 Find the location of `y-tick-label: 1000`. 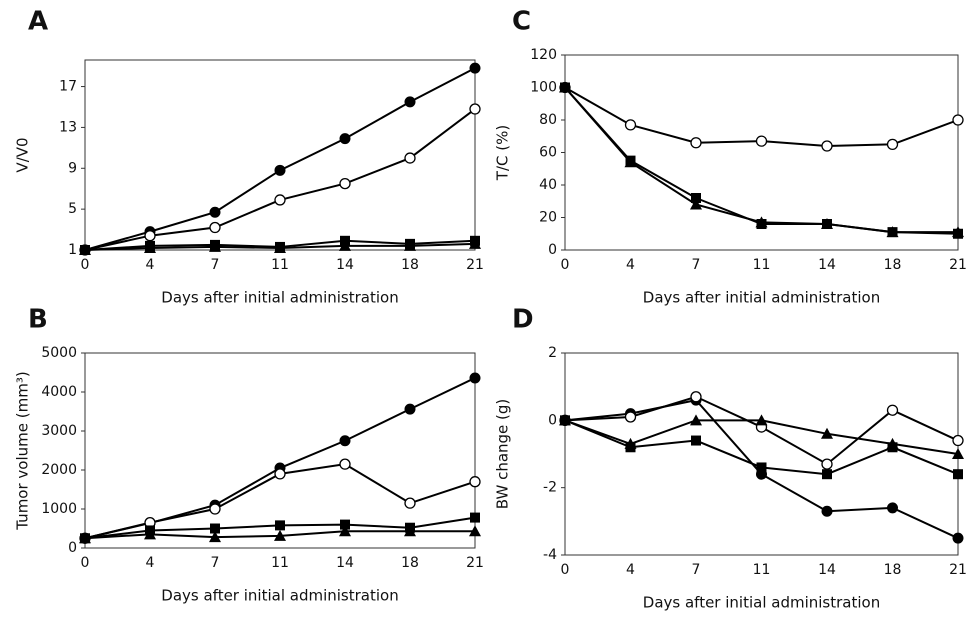

y-tick-label: 1000 is located at coordinates (59, 509).